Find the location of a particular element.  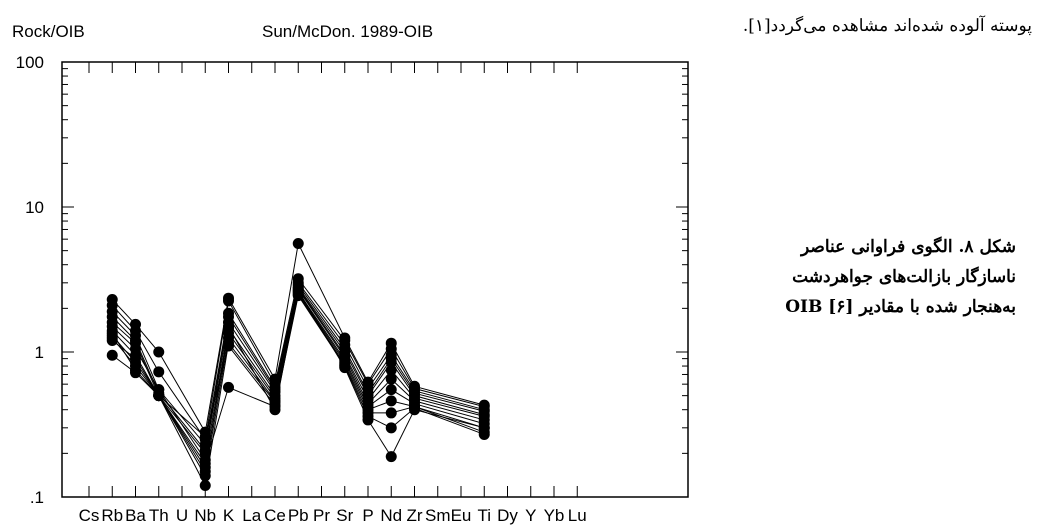

y-tick-label: .1 is located at coordinates (37, 497).